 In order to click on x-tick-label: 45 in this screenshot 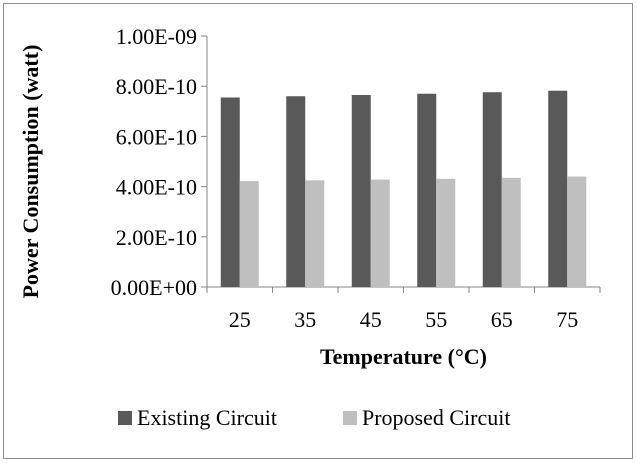, I will do `click(371, 319)`.